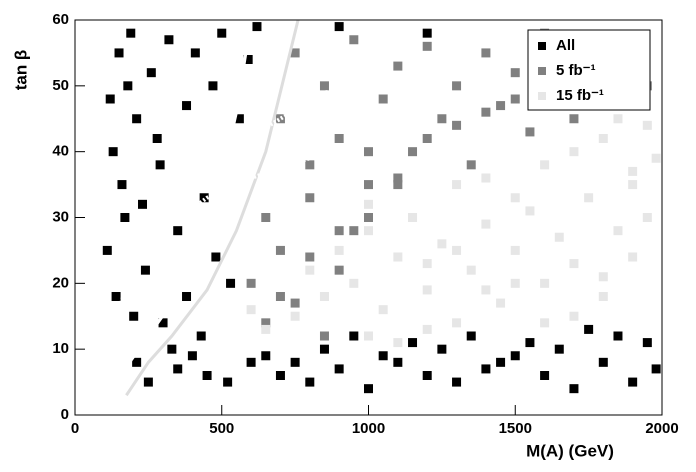 This screenshot has width=696, height=472. I want to click on legend-marker, so click(542, 96).